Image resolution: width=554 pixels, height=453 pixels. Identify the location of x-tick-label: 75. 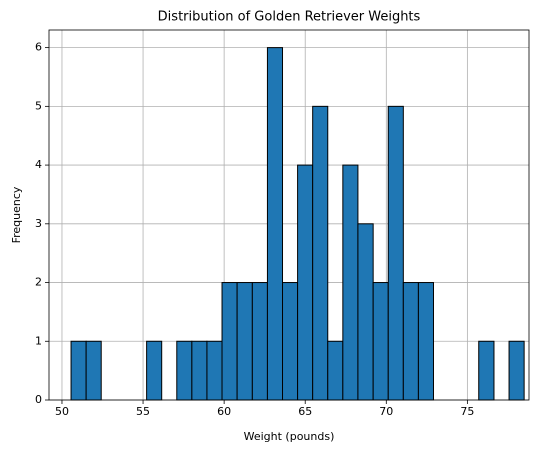
(467, 411).